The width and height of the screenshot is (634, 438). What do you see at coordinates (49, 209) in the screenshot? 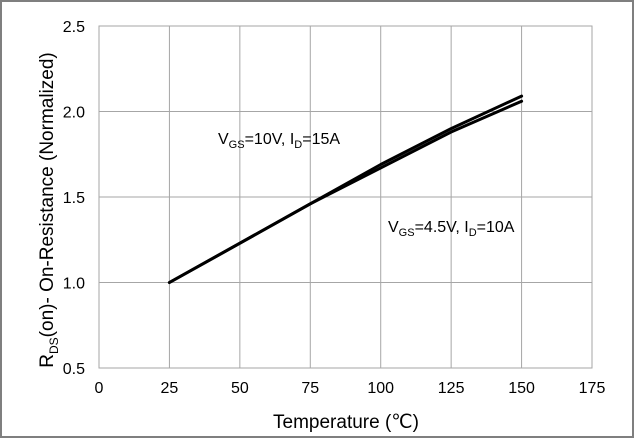
I see `y-axis-title: RDS(on)- On-Resistance (Normalized)` at bounding box center [49, 209].